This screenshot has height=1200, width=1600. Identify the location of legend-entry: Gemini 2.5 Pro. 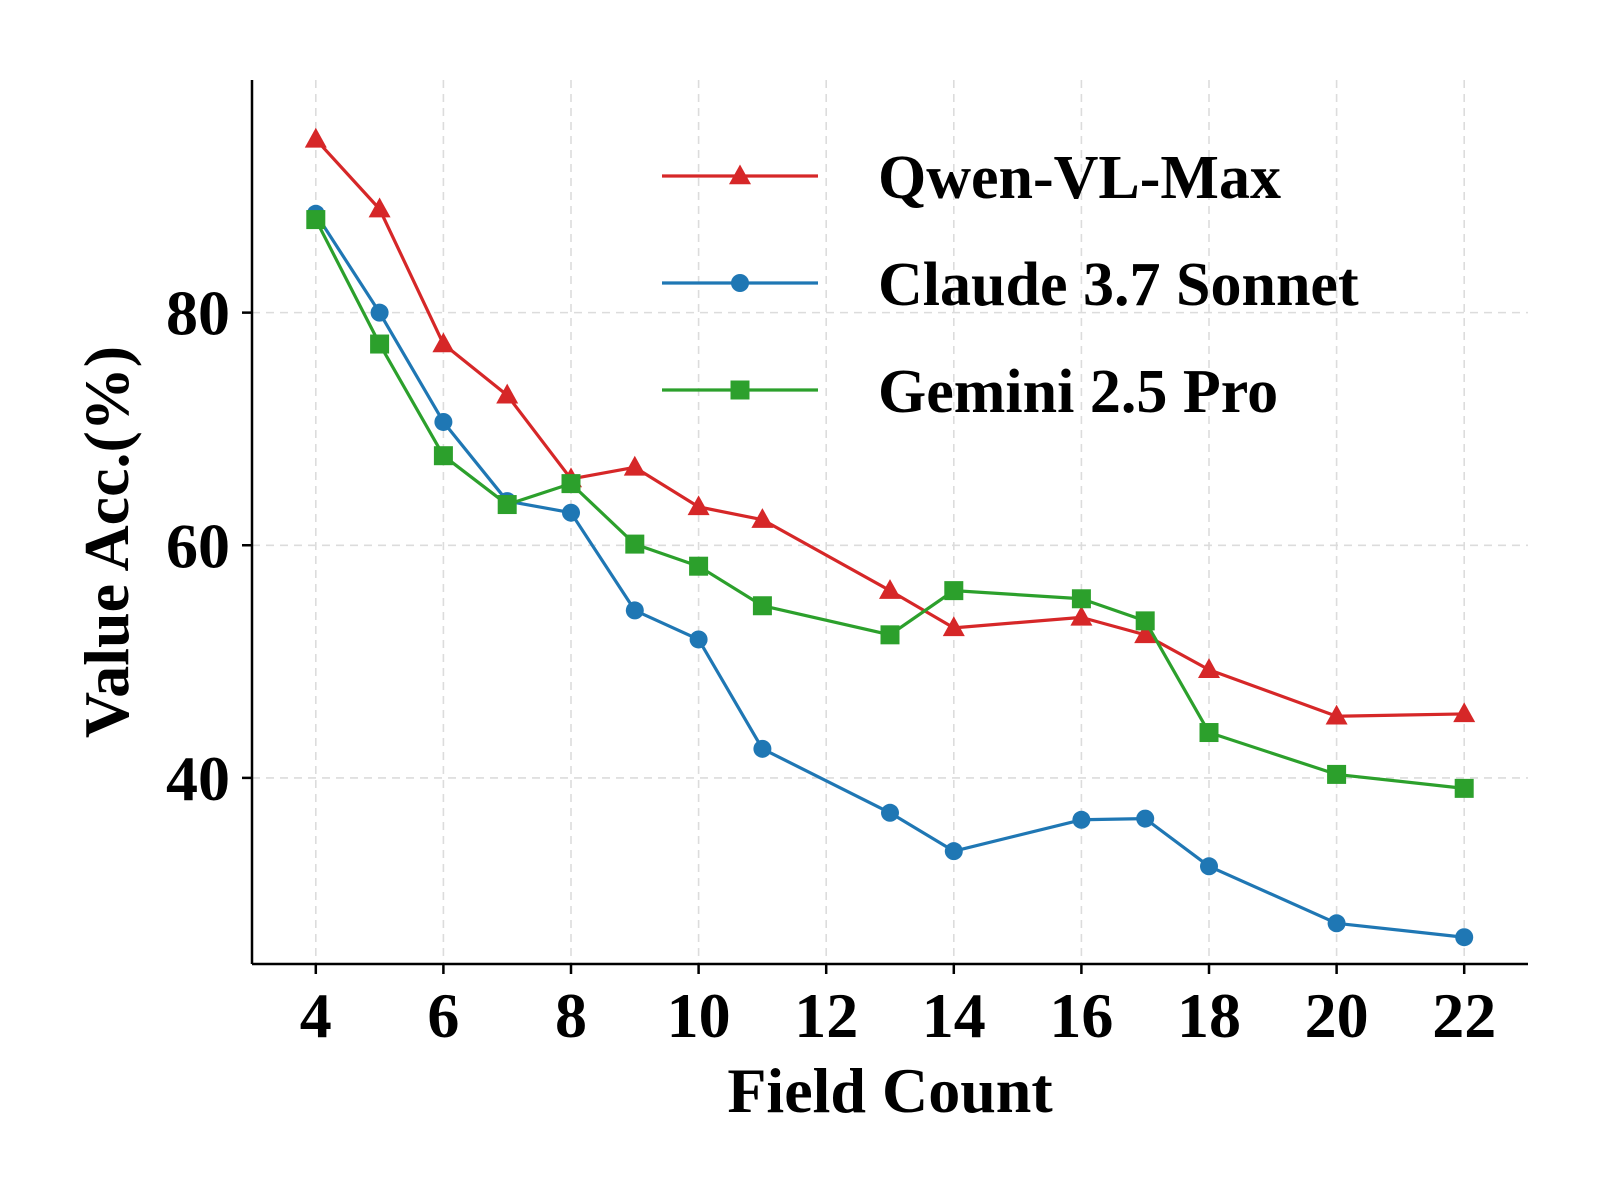
(970, 392).